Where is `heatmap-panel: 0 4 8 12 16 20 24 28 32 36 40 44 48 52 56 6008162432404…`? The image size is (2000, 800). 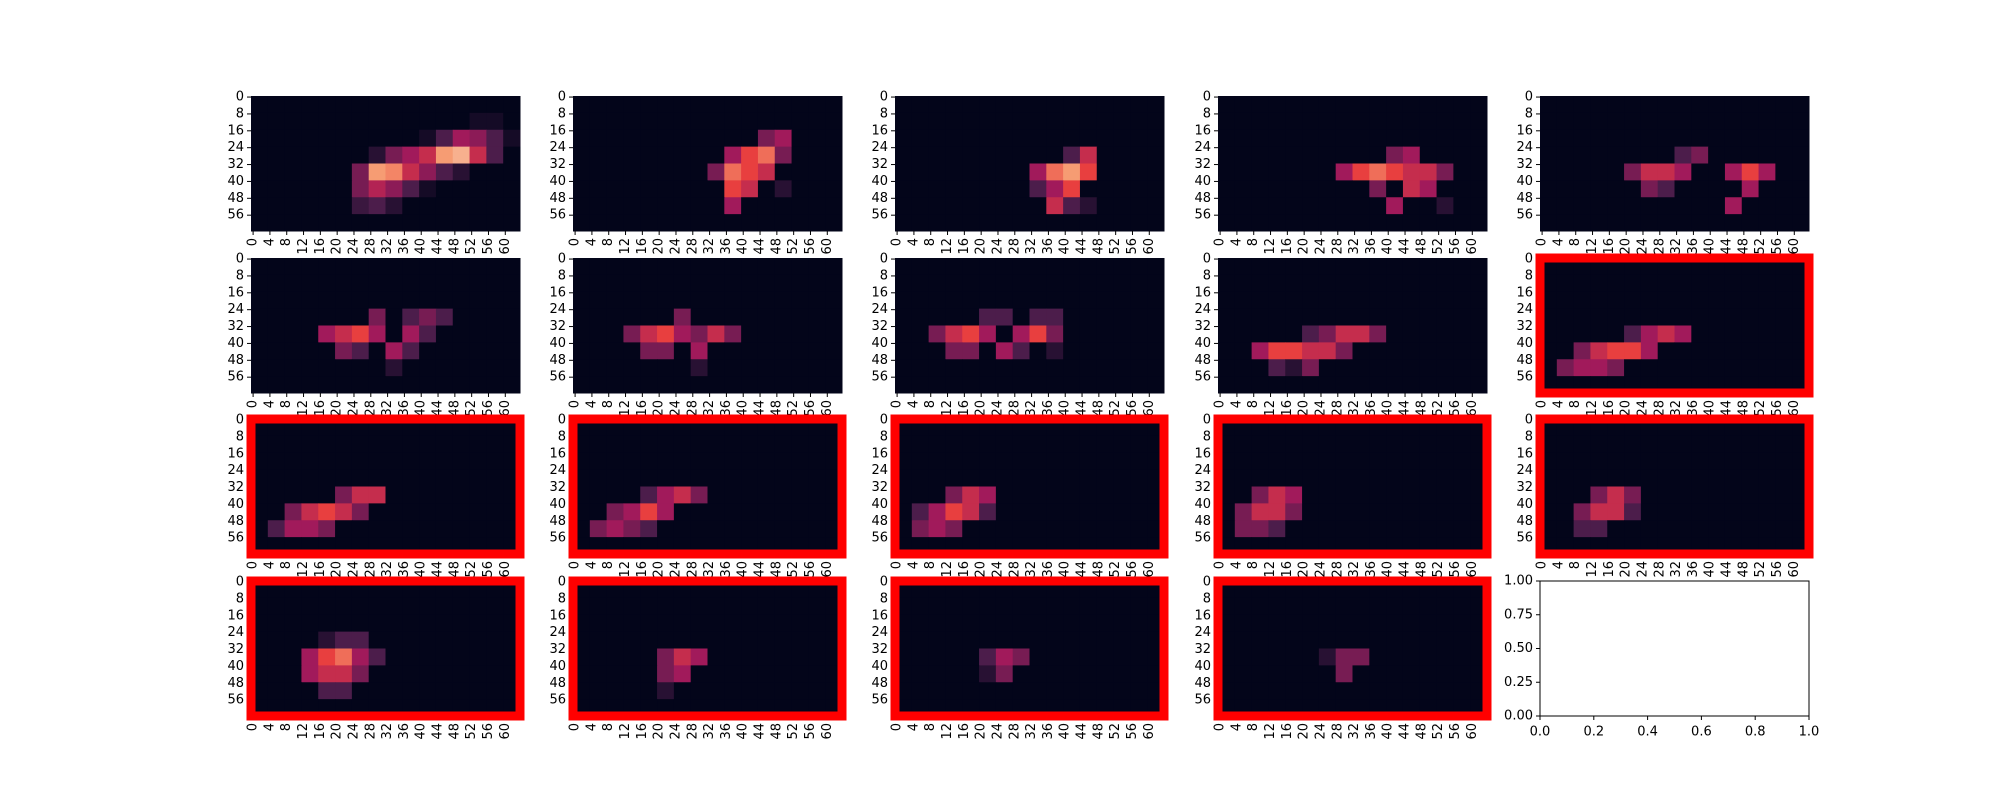
heatmap-panel: 0 4 8 12 16 20 24 28 32 36 40 44 48 52 56 6008162432404… is located at coordinates (1663, 172).